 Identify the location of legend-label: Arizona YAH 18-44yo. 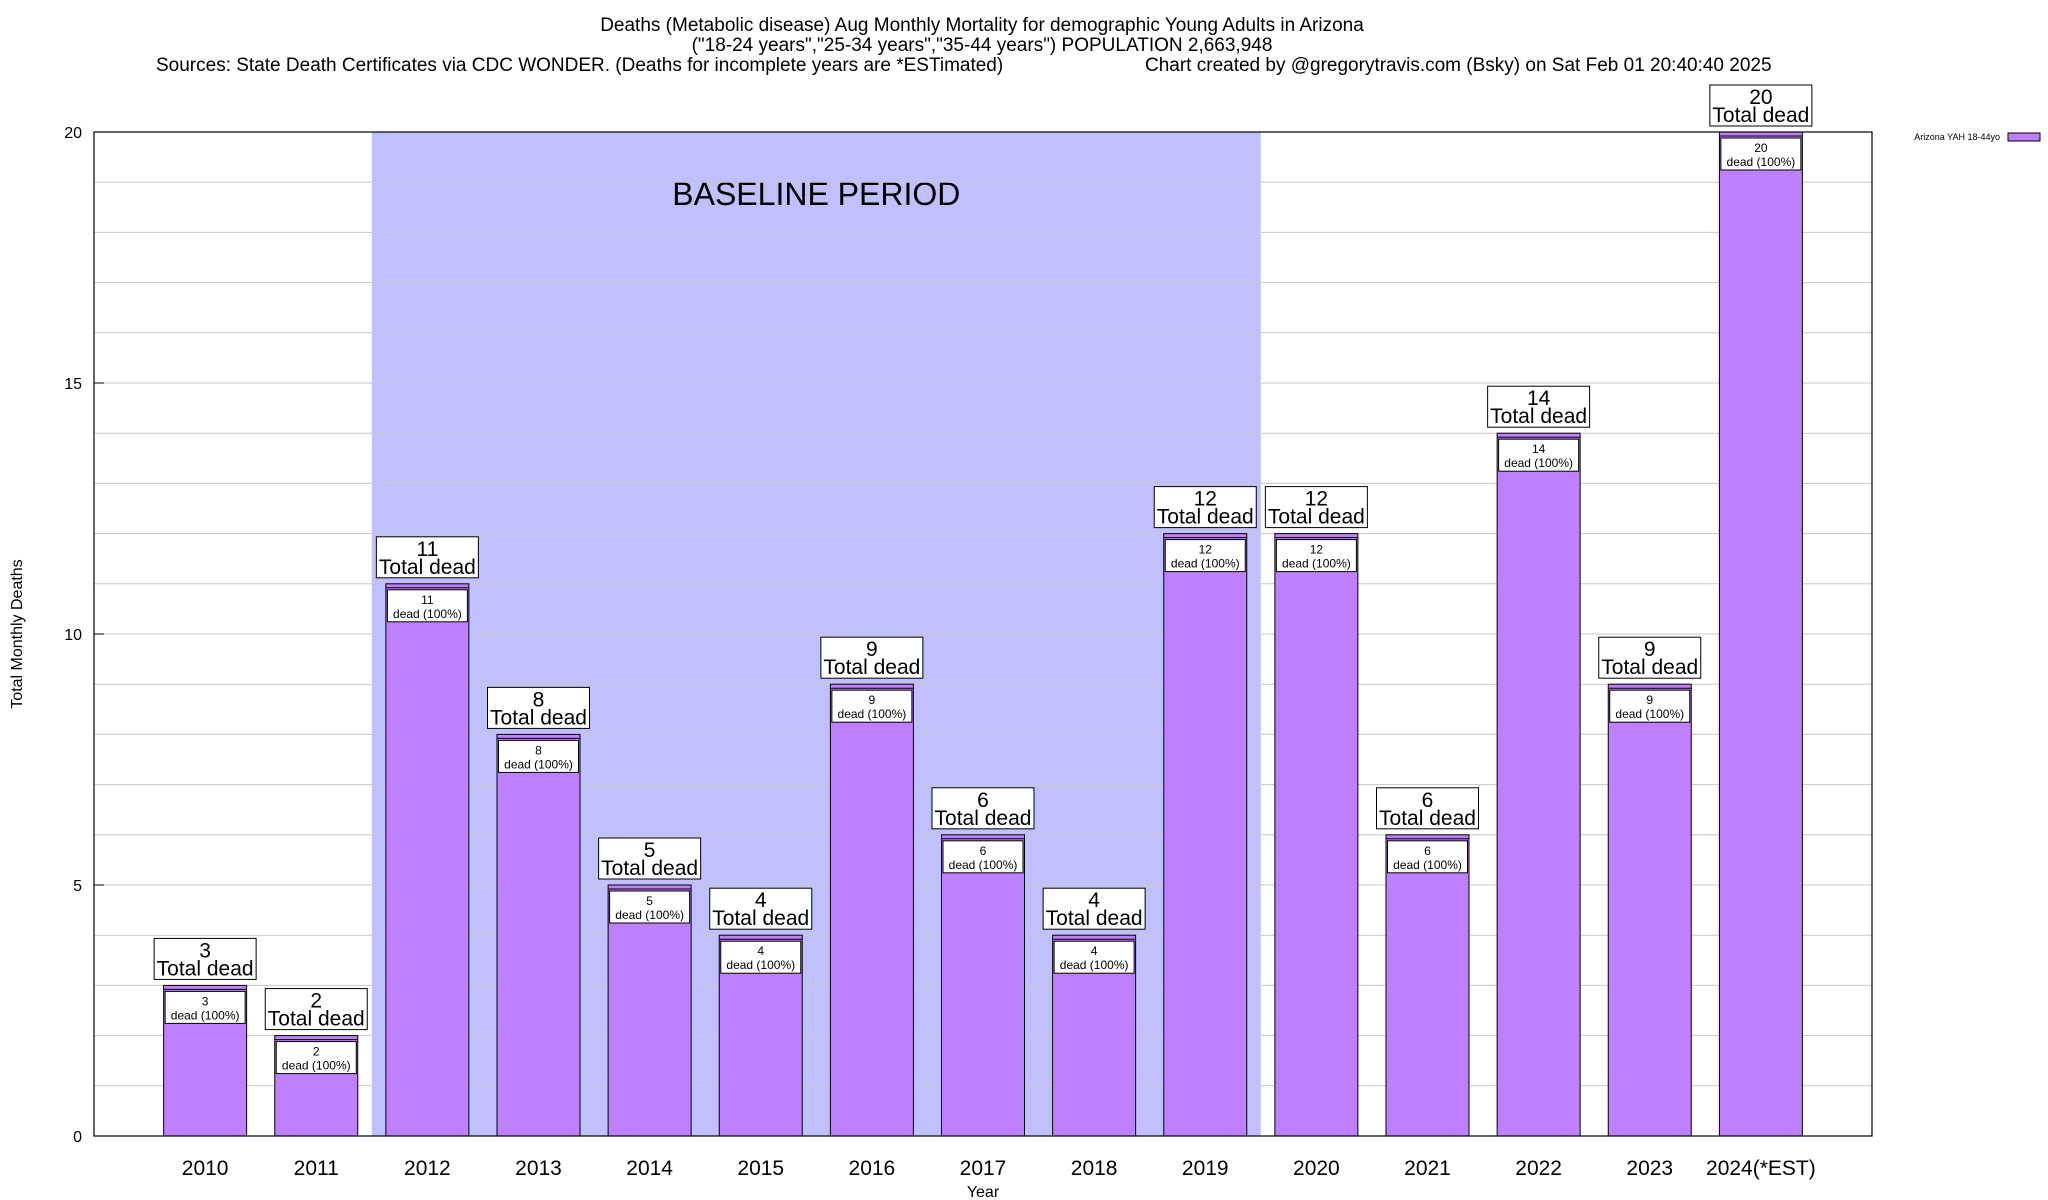
(1957, 137).